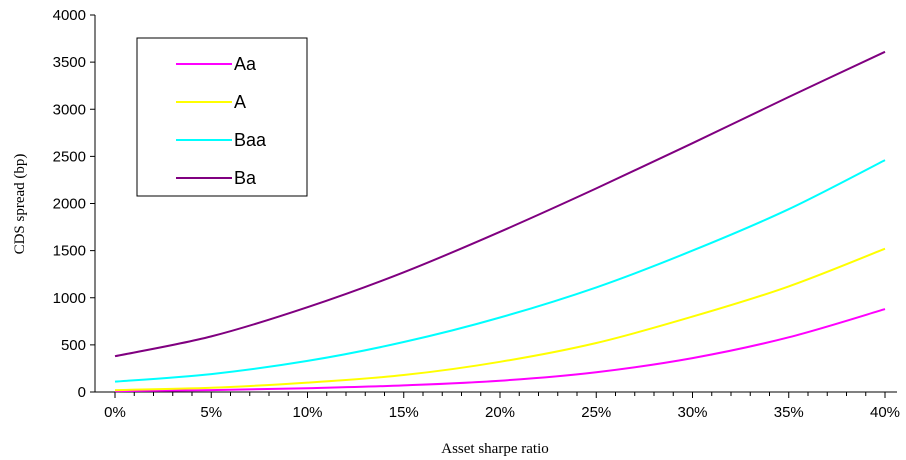 The height and width of the screenshot is (460, 906). I want to click on y-tick-label: 0, so click(82, 392).